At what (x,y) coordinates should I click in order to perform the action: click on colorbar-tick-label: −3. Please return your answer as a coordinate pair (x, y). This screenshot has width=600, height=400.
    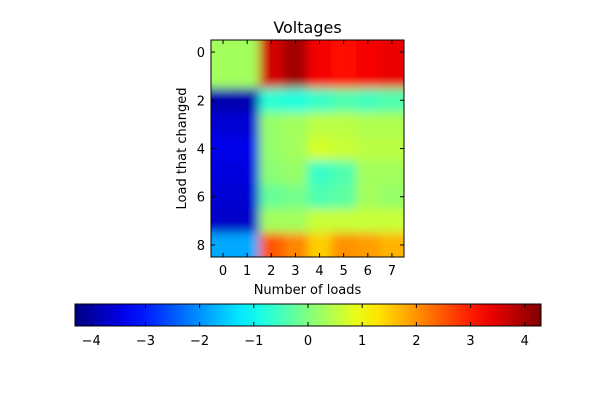
    Looking at the image, I should click on (145, 341).